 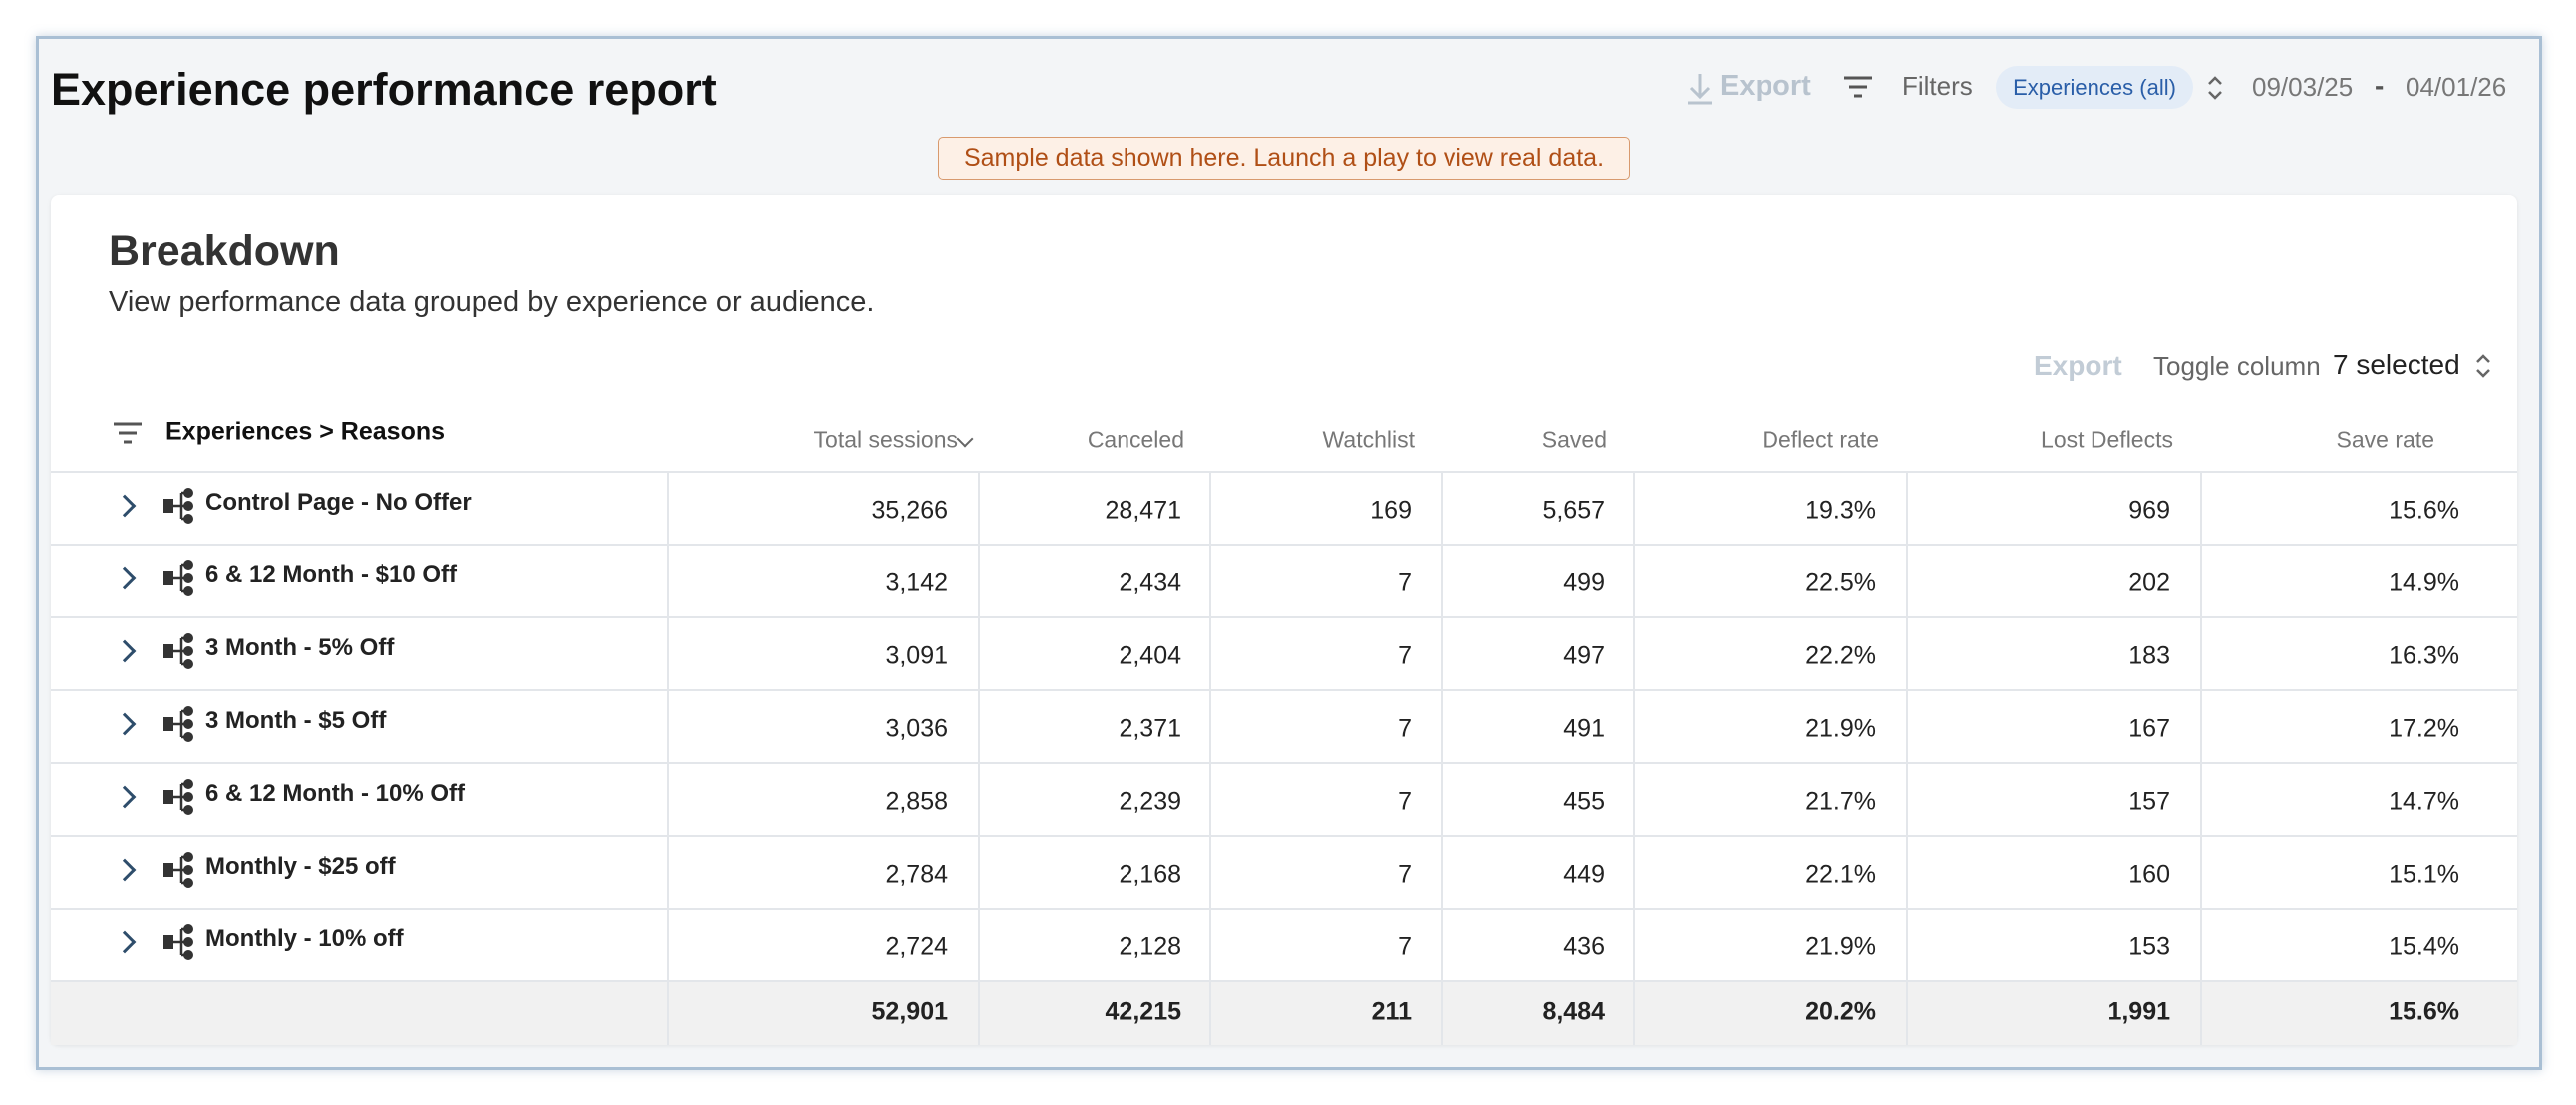 What do you see at coordinates (909, 510) in the screenshot?
I see `cell-value: 35,266` at bounding box center [909, 510].